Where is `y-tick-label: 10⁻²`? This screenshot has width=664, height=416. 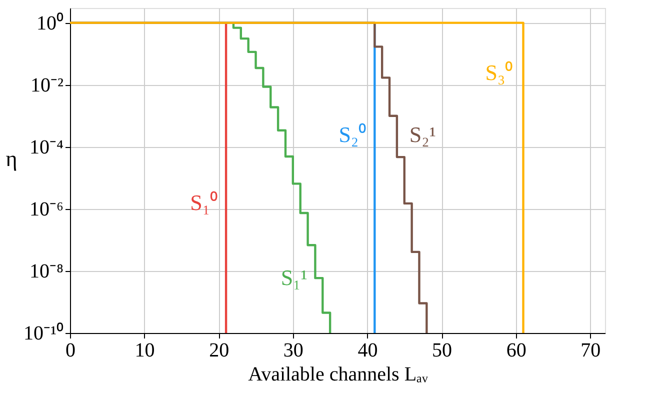 y-tick-label: 10⁻² is located at coordinates (47, 85).